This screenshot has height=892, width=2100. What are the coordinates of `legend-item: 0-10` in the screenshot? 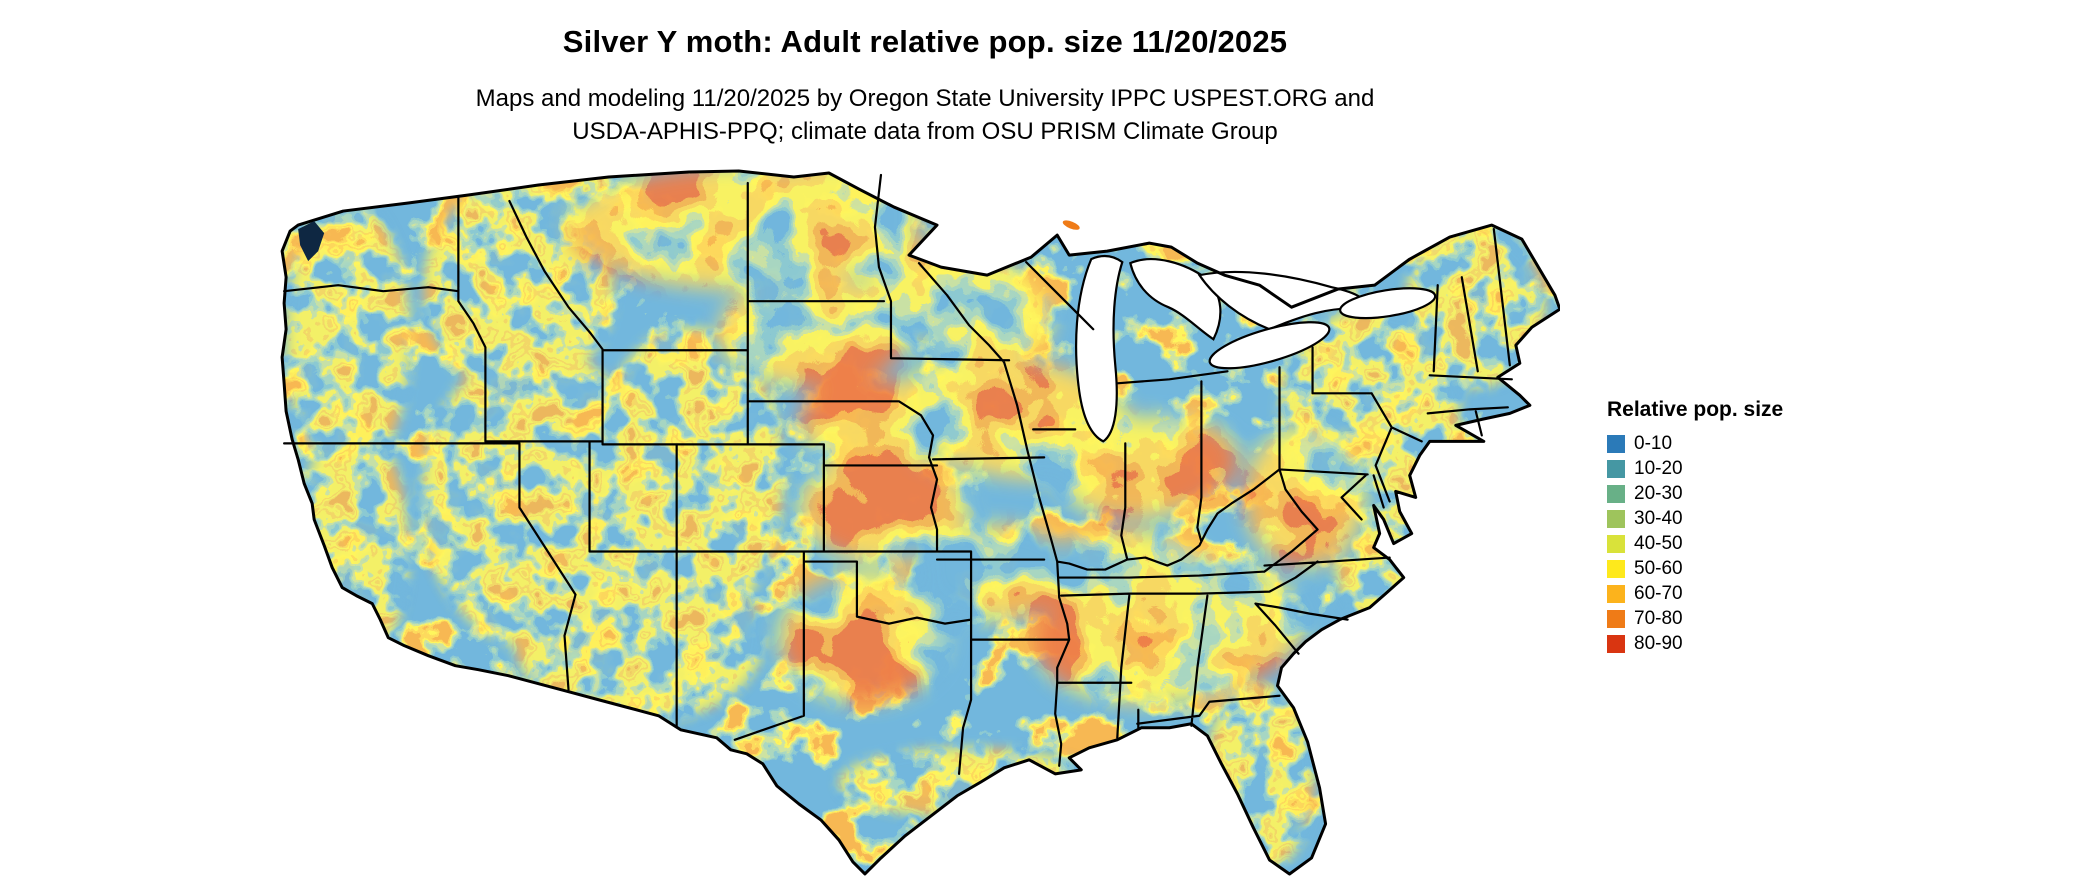 It's located at (1695, 443).